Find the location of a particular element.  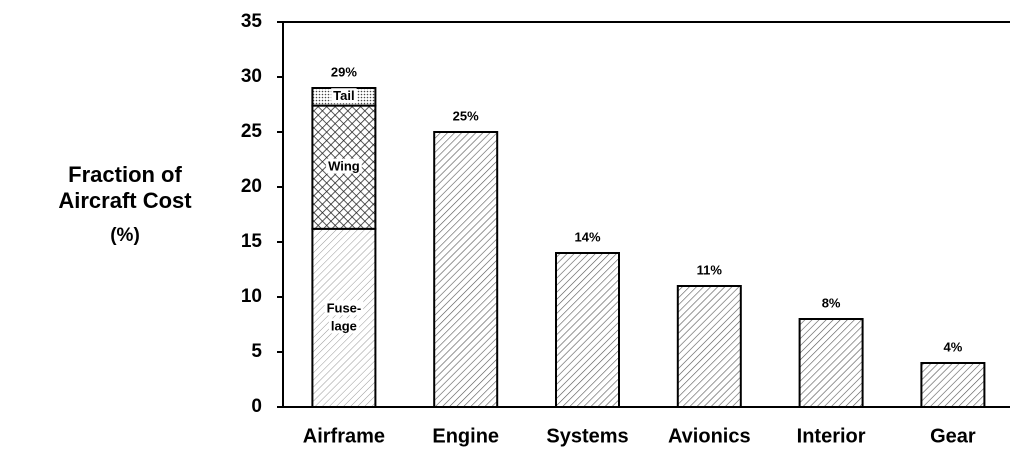

segment-label: Tail is located at coordinates (343, 95).